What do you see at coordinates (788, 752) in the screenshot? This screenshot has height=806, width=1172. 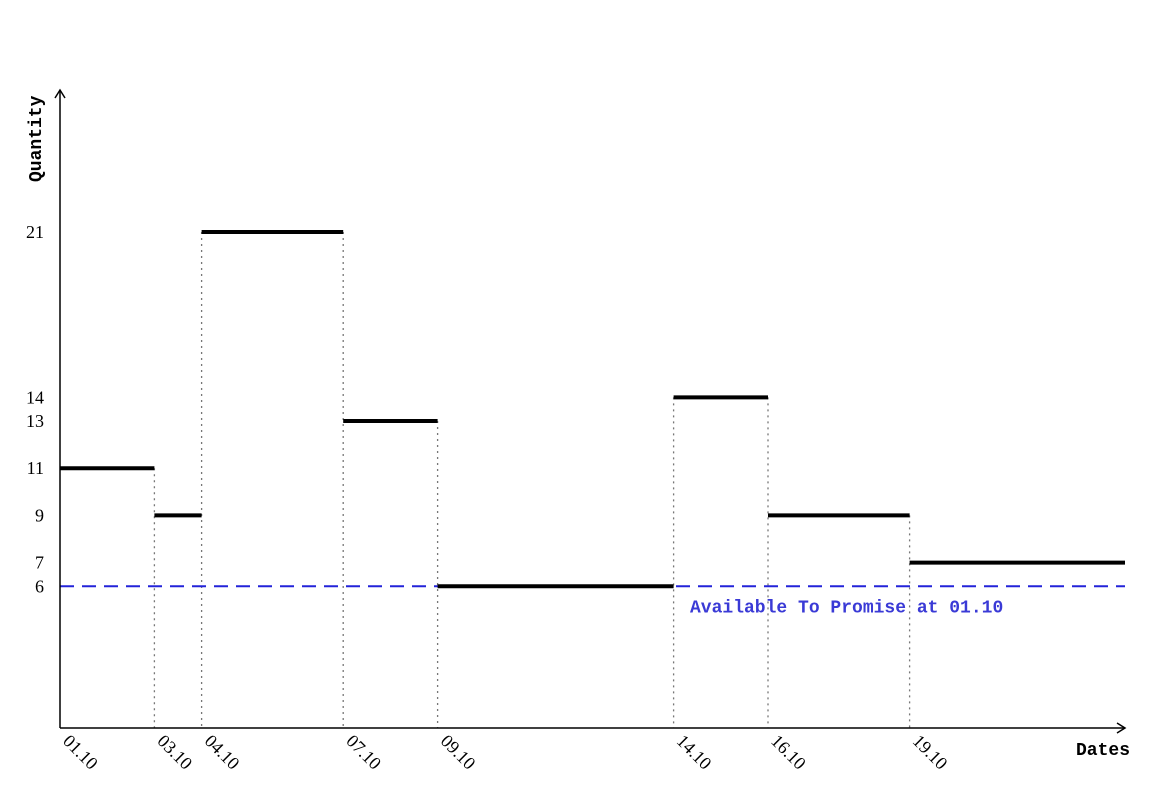 I see `x-tick-label: 16.10` at bounding box center [788, 752].